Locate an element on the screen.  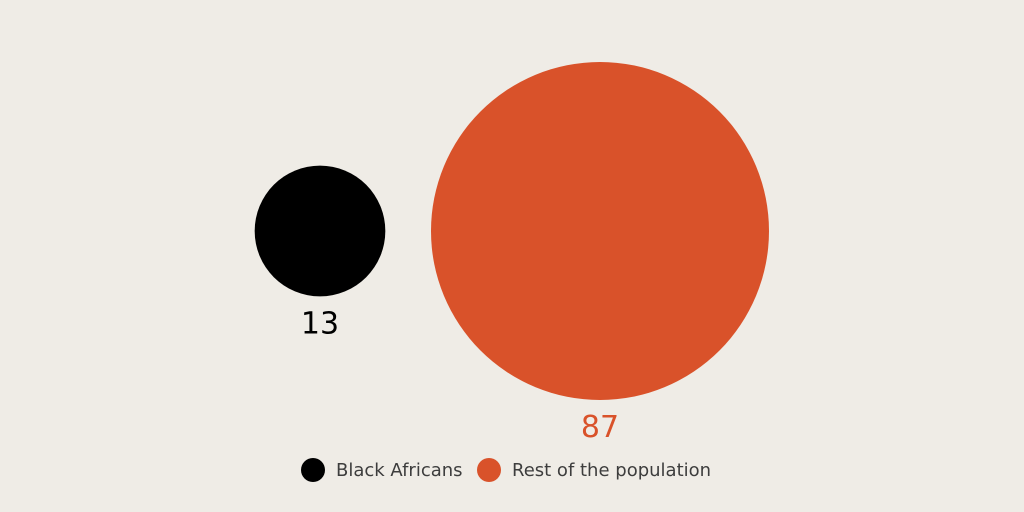
bubble-black-africans is located at coordinates (320, 231).